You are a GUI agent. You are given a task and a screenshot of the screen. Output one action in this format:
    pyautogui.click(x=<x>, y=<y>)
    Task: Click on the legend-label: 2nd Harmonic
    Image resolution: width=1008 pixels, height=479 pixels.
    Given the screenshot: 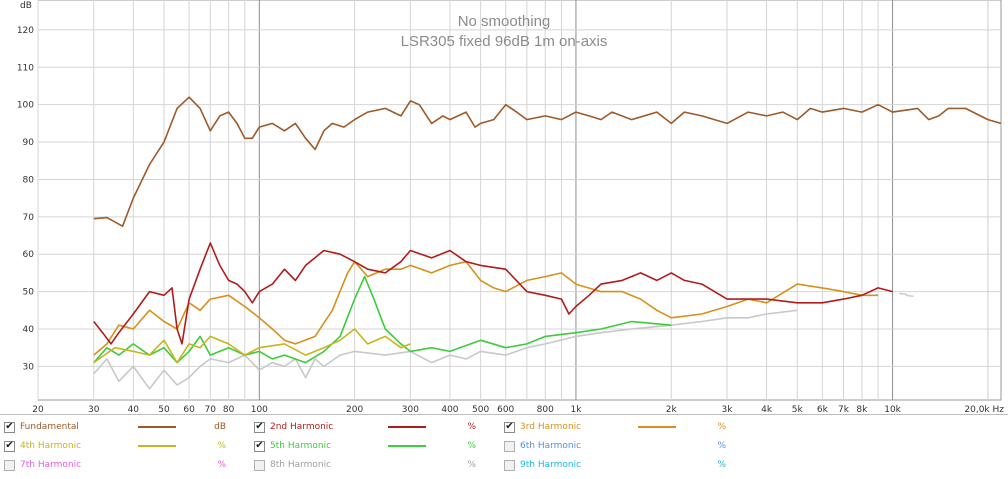 What is the action you would take?
    pyautogui.click(x=302, y=427)
    